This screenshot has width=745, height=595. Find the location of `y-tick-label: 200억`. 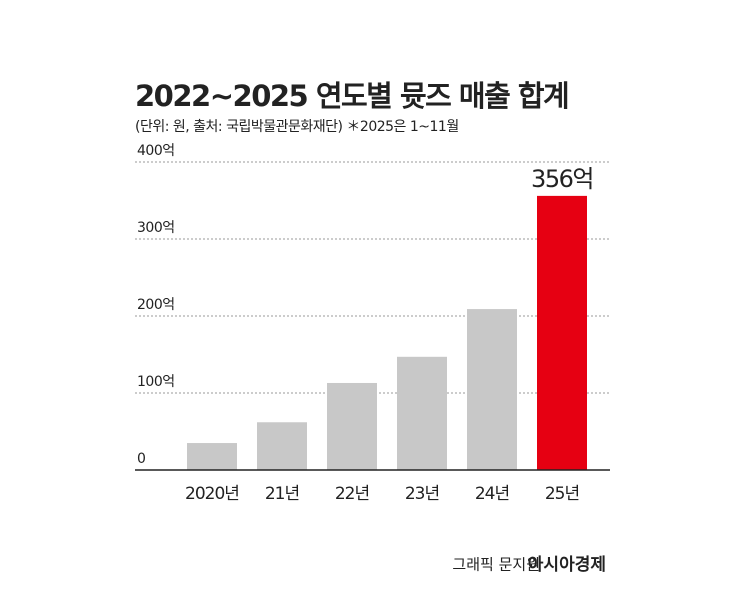

y-tick-label: 200억 is located at coordinates (156, 305).